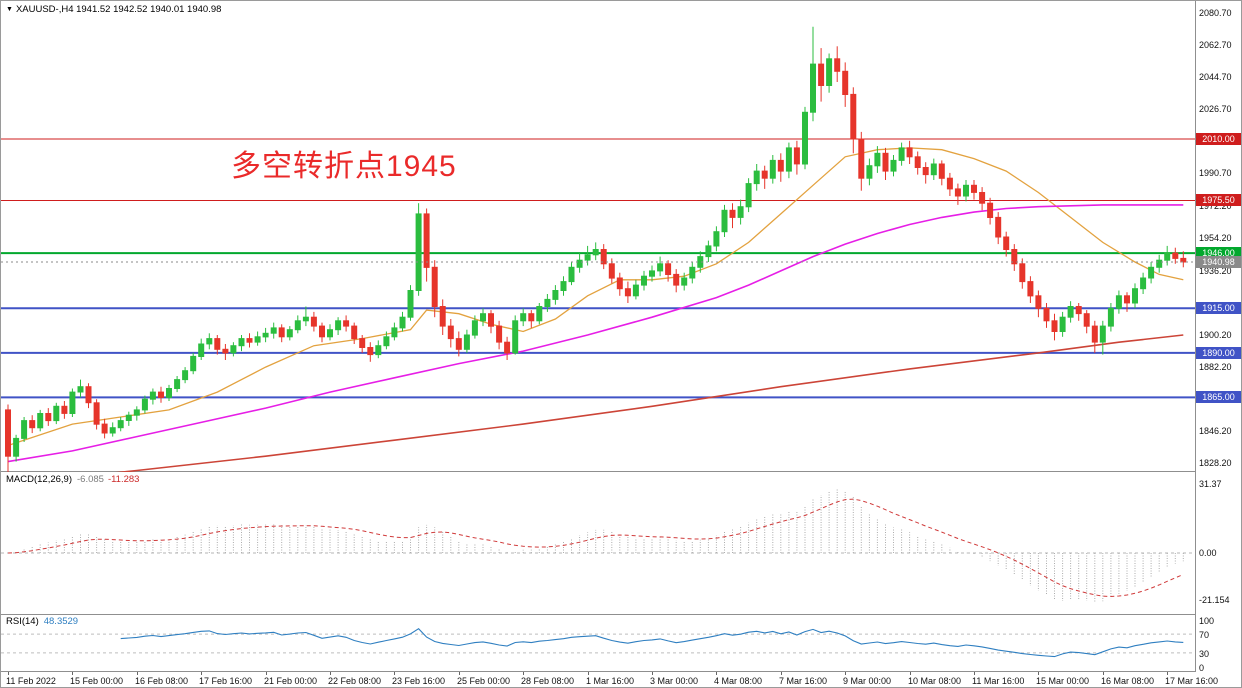 The height and width of the screenshot is (688, 1242). What do you see at coordinates (1210, 484) in the screenshot?
I see `macd-axis-label: 31.37` at bounding box center [1210, 484].